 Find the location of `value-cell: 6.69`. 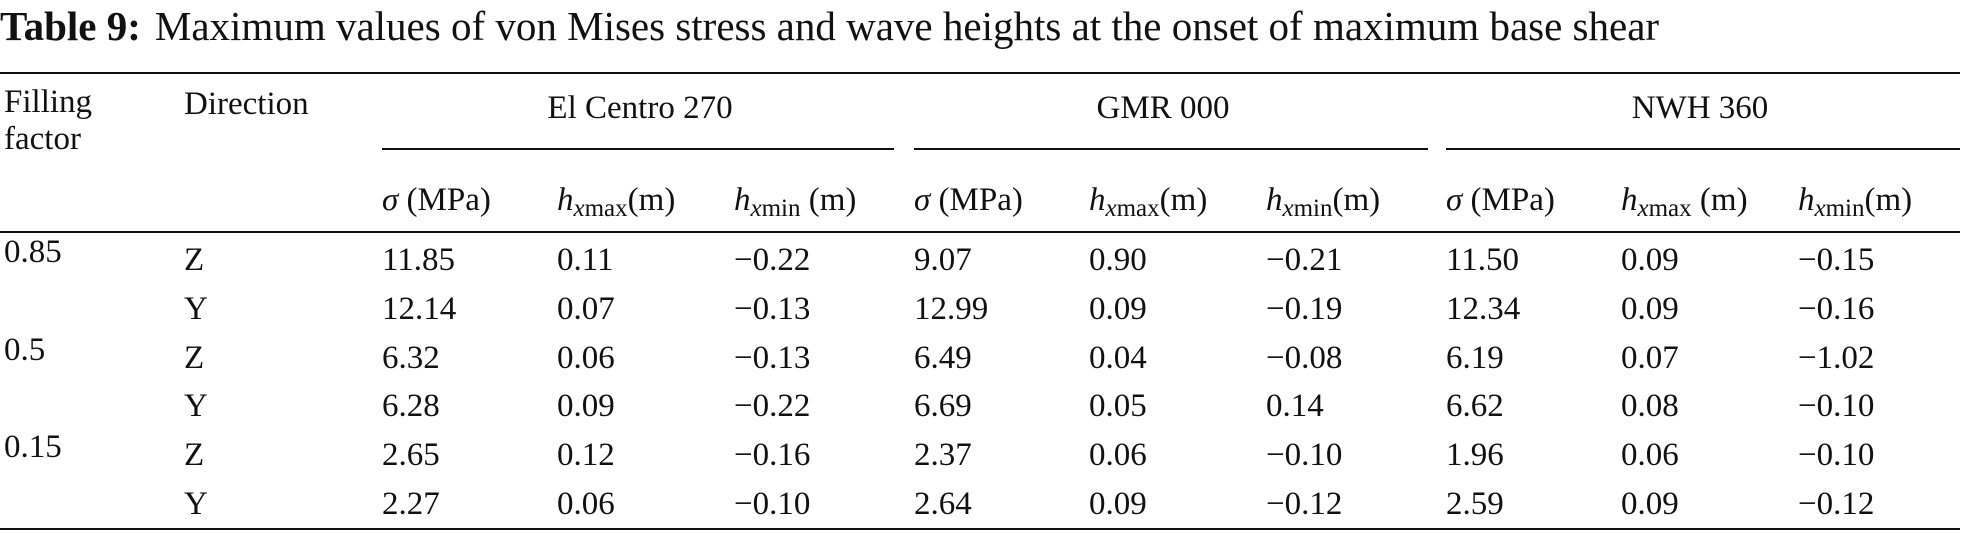

value-cell: 6.69 is located at coordinates (943, 406).